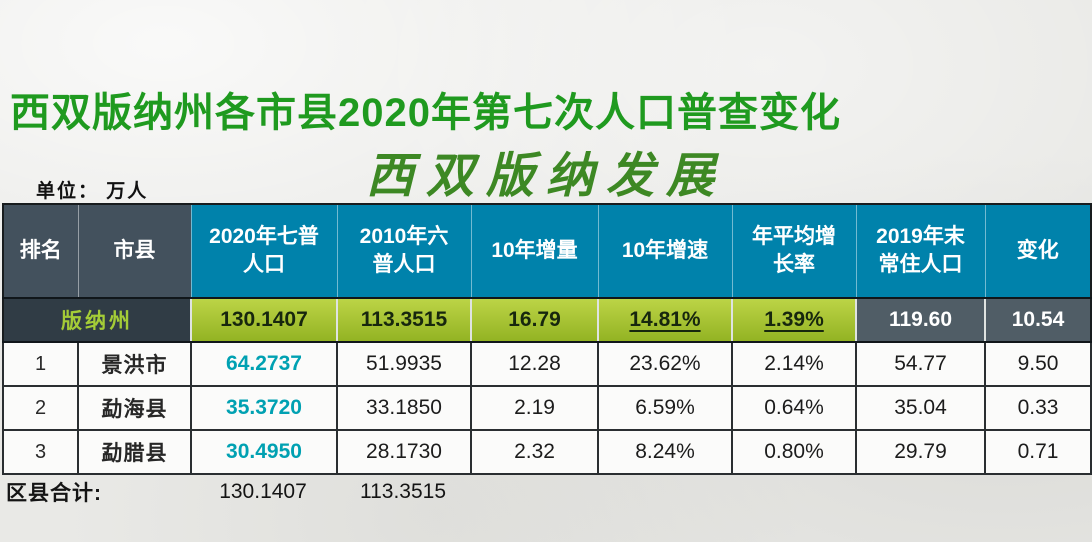 This screenshot has height=542, width=1092. Describe the element at coordinates (665, 452) in the screenshot. I see `cell-growth: 8.24%` at that location.